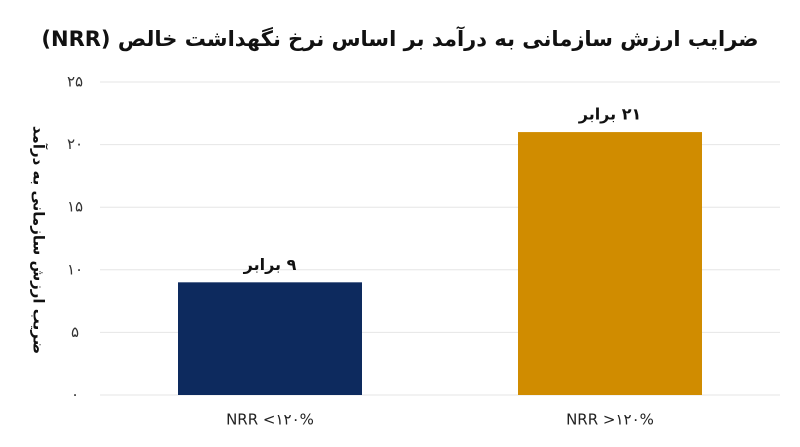  Describe the element at coordinates (75, 144) in the screenshot. I see `y-tick-label: ۲۰` at that location.